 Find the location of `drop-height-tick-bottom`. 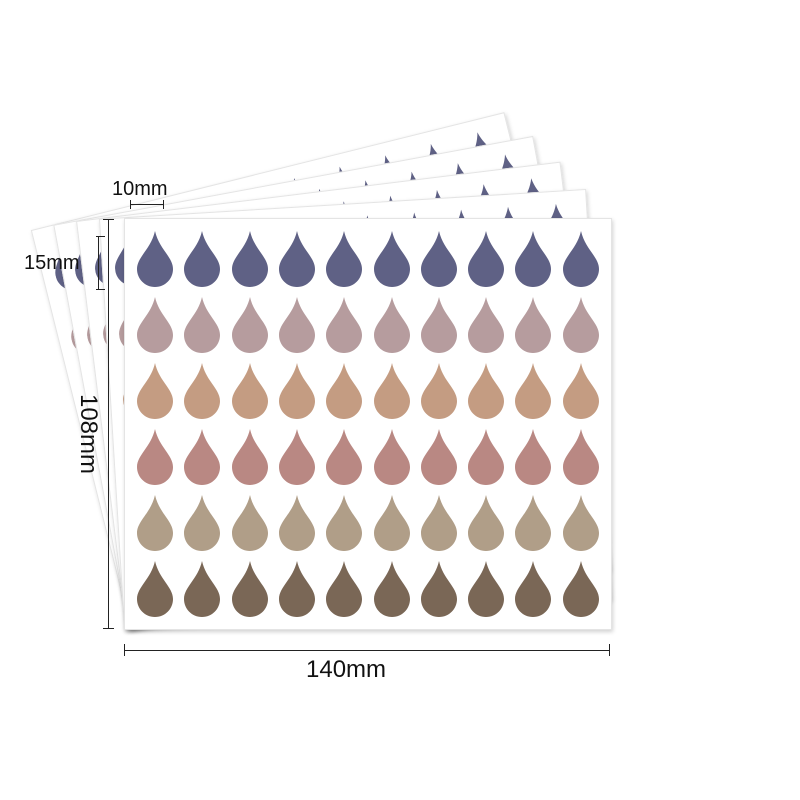

drop-height-tick-bottom is located at coordinates (100, 289).